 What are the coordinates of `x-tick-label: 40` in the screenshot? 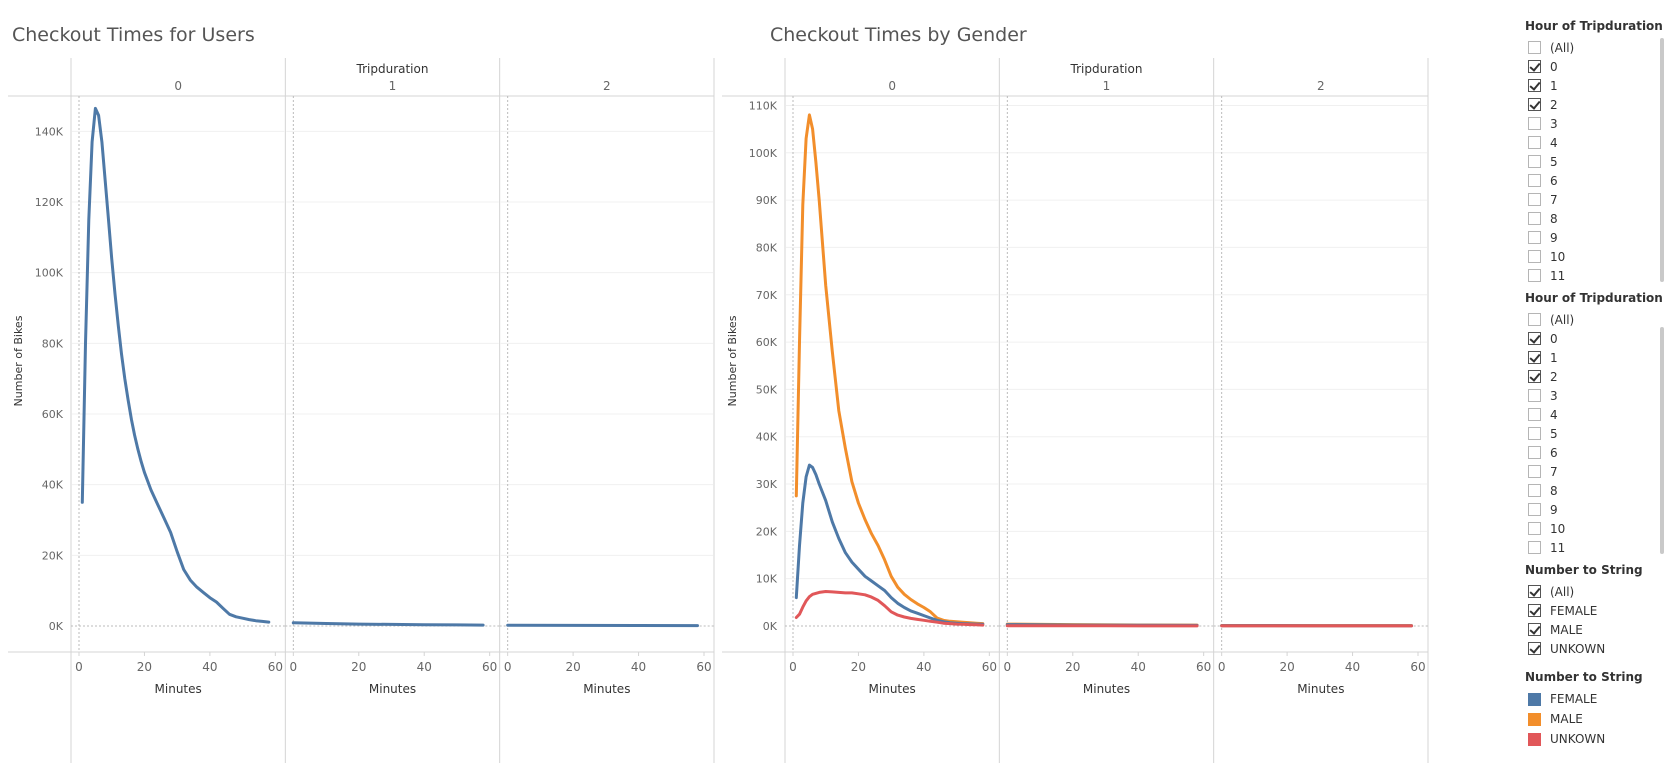 It's located at (1352, 667).